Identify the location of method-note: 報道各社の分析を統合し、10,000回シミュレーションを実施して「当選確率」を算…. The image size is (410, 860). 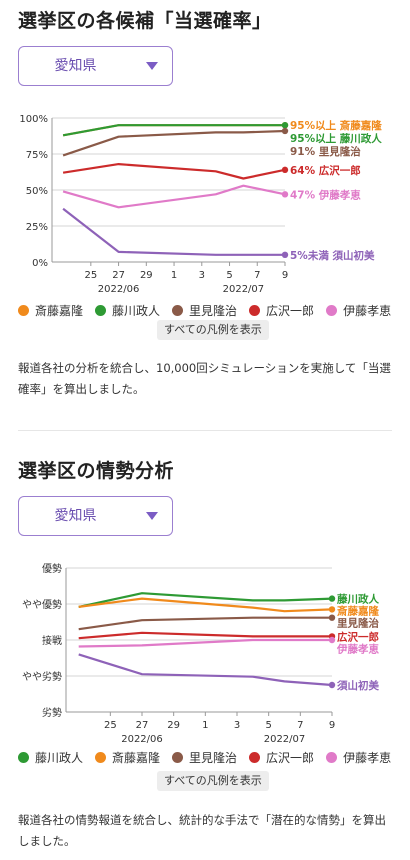
(204, 378).